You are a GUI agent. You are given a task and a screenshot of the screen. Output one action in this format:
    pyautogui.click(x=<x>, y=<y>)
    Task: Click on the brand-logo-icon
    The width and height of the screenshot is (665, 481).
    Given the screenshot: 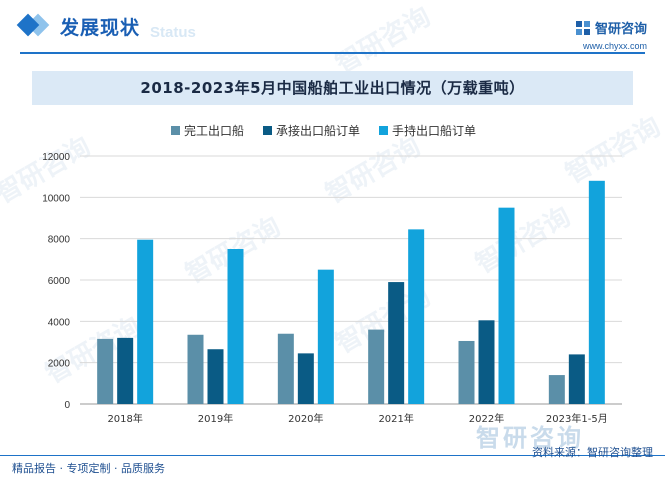 What is the action you would take?
    pyautogui.click(x=582, y=27)
    